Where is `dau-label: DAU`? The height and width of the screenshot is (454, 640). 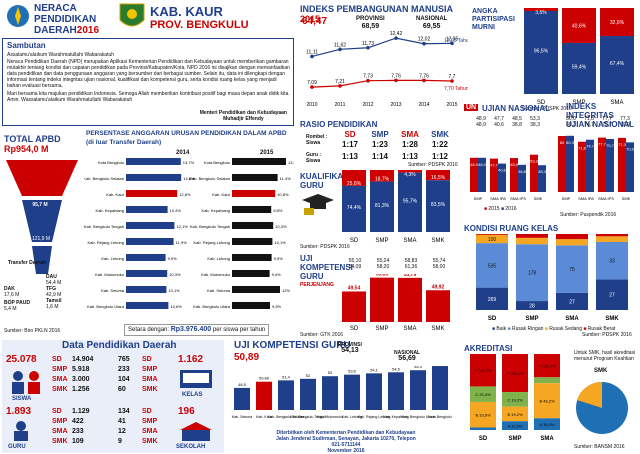 dau-label: DAU is located at coordinates (51, 277).